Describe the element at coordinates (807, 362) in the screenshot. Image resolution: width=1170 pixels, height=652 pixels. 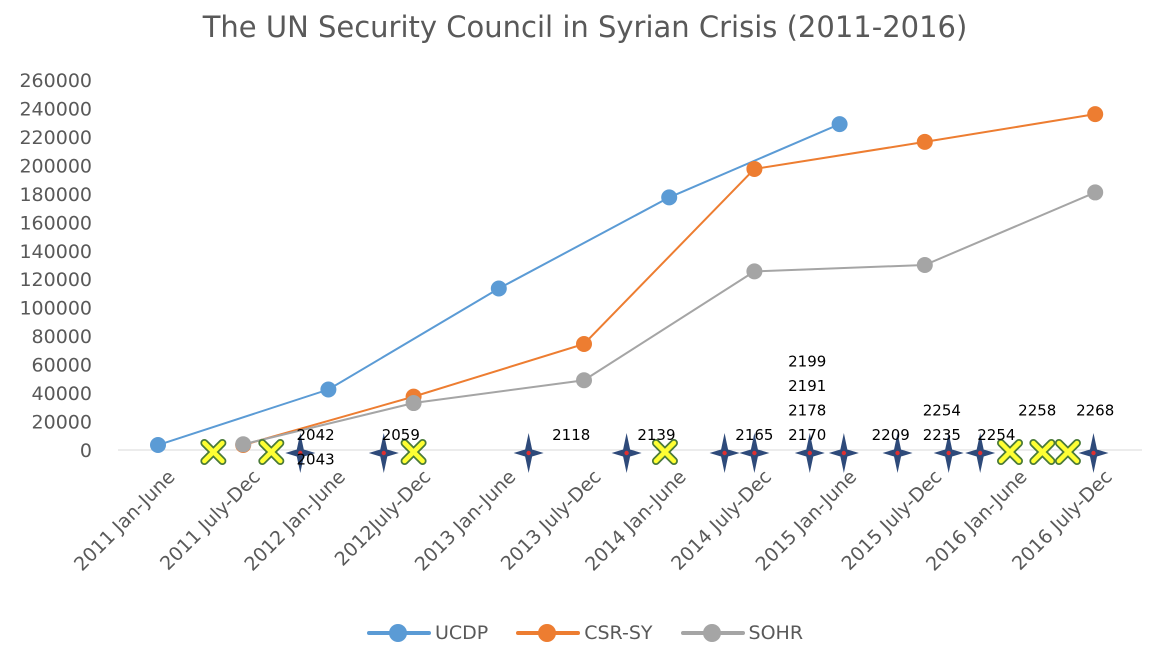
I see `resolution-label: 2199` at that location.